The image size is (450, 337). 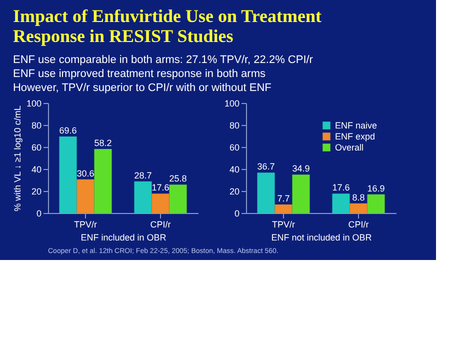 I want to click on text: ENF use improved treatment response in both arms, so click(x=139, y=74).